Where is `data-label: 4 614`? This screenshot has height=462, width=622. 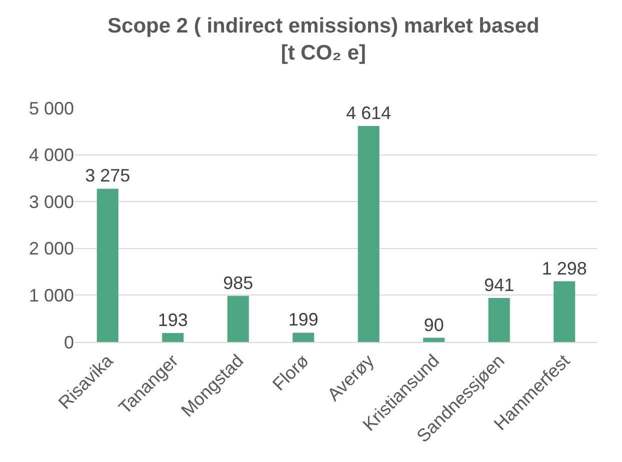
data-label: 4 614 is located at coordinates (369, 113).